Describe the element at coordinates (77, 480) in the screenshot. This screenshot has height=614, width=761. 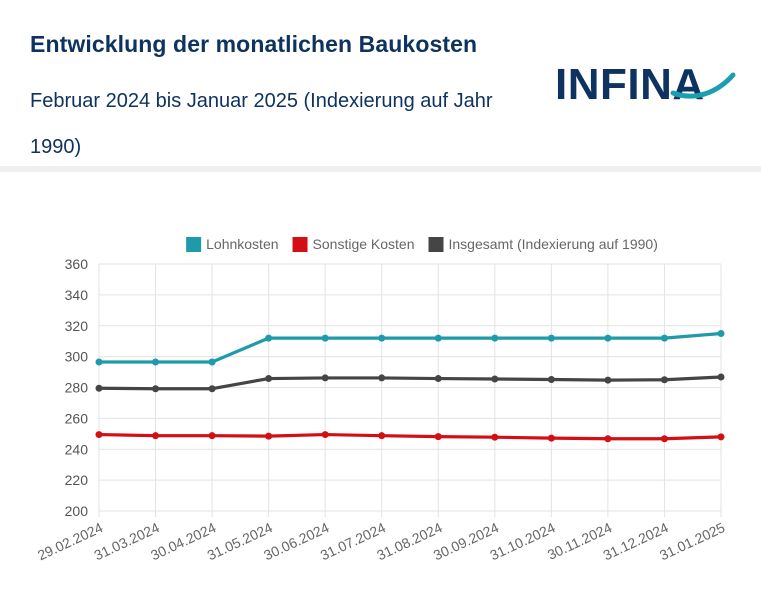
I see `y-tick-label: 220` at that location.